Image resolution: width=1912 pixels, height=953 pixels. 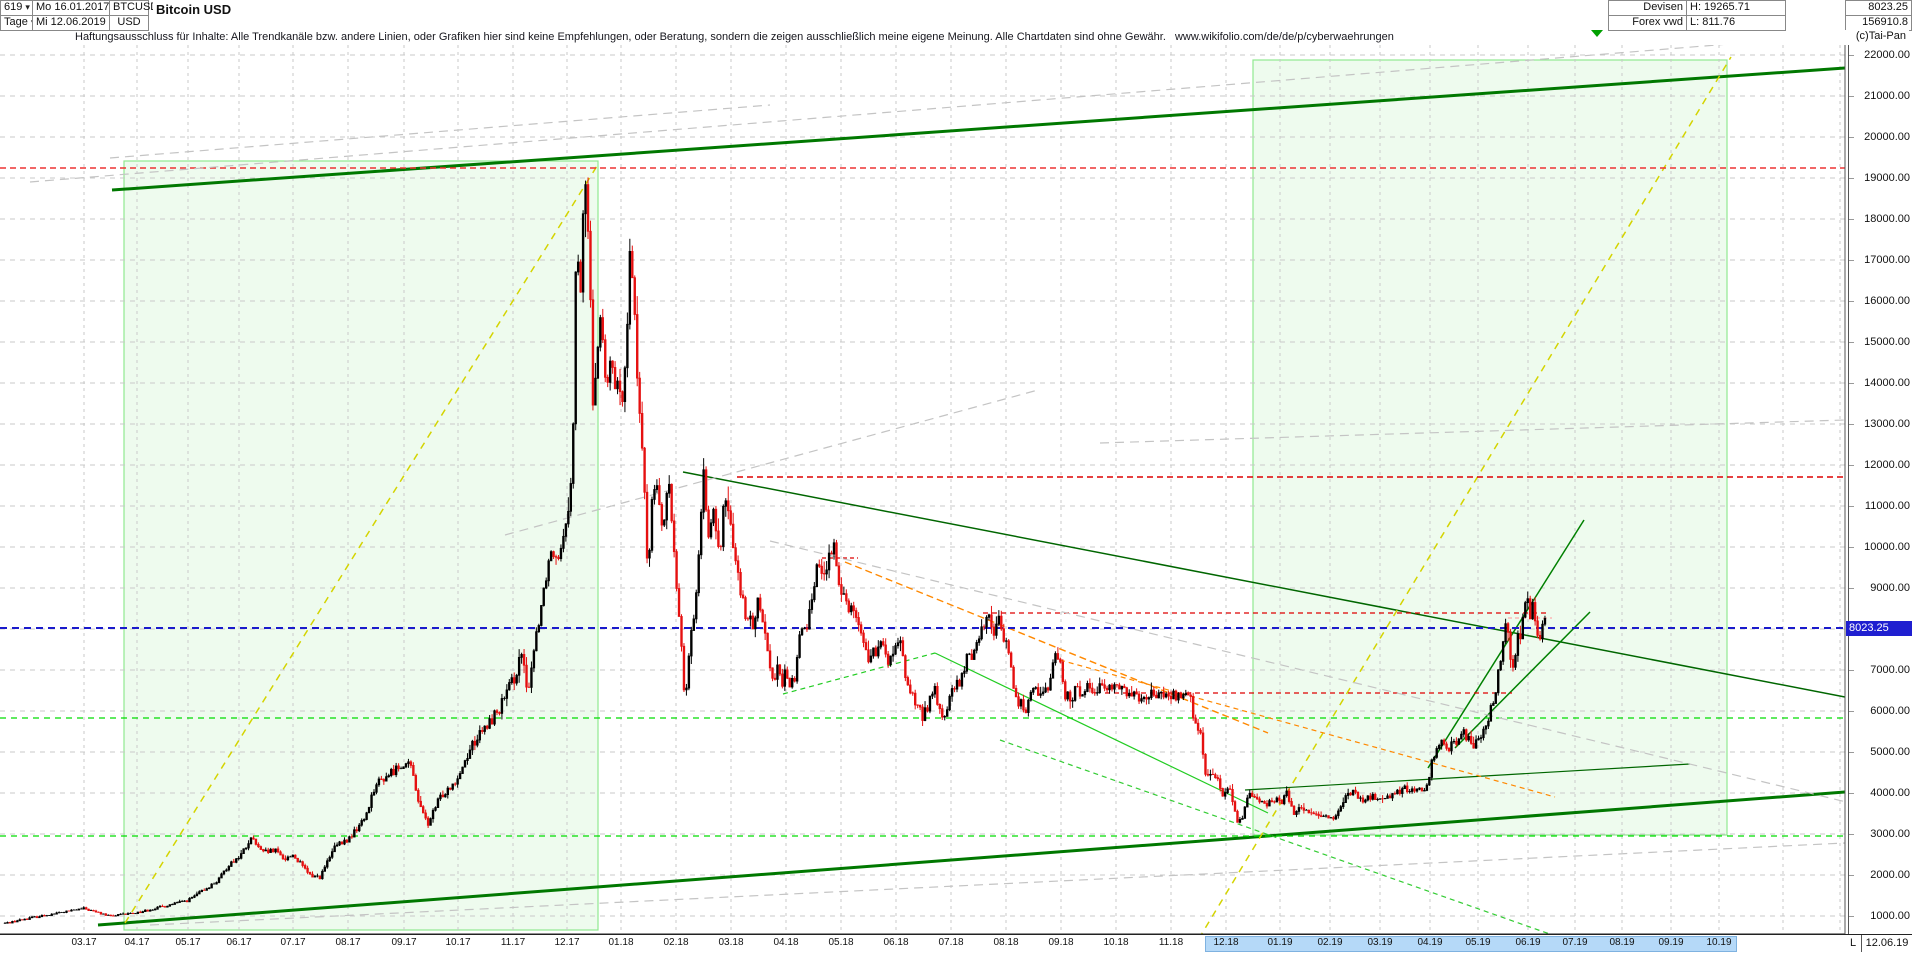 What do you see at coordinates (1330, 942) in the screenshot?
I see `x-axis-label: 02.19` at bounding box center [1330, 942].